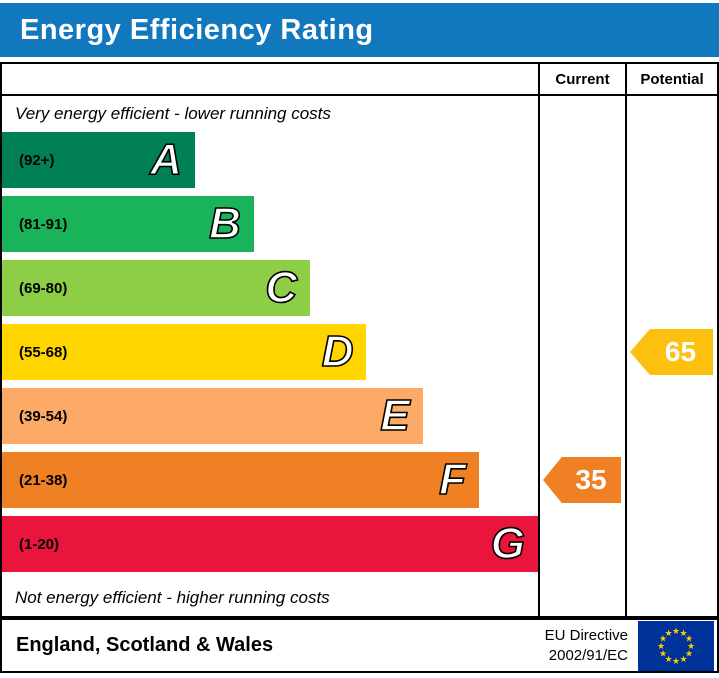 The width and height of the screenshot is (719, 678). I want to click on banner: Energy Efficiency Rating, so click(359, 30).